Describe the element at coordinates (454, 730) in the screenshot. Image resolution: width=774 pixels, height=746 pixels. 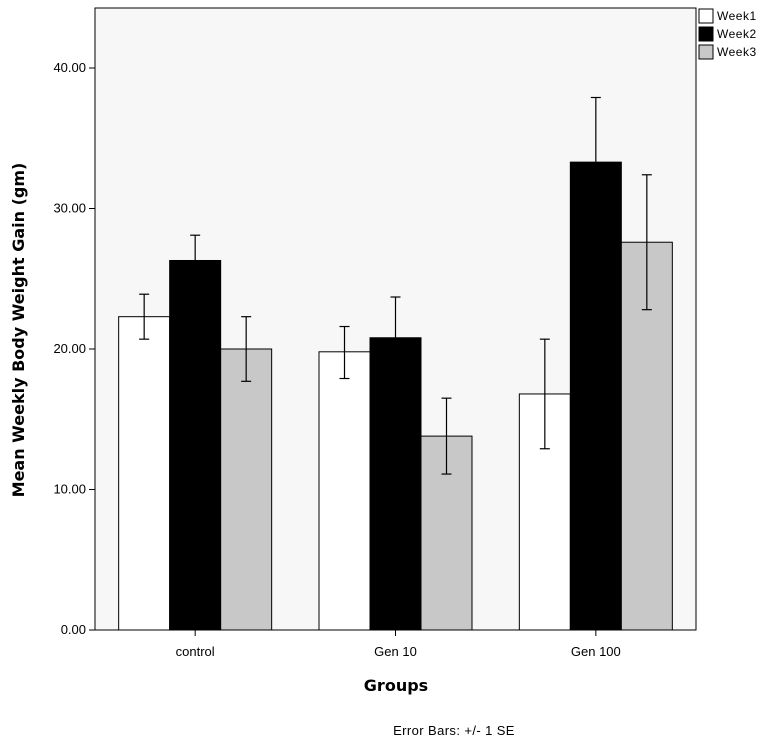
I see `error-bars-footnote: Error Bars: +/- 1 SE` at that location.